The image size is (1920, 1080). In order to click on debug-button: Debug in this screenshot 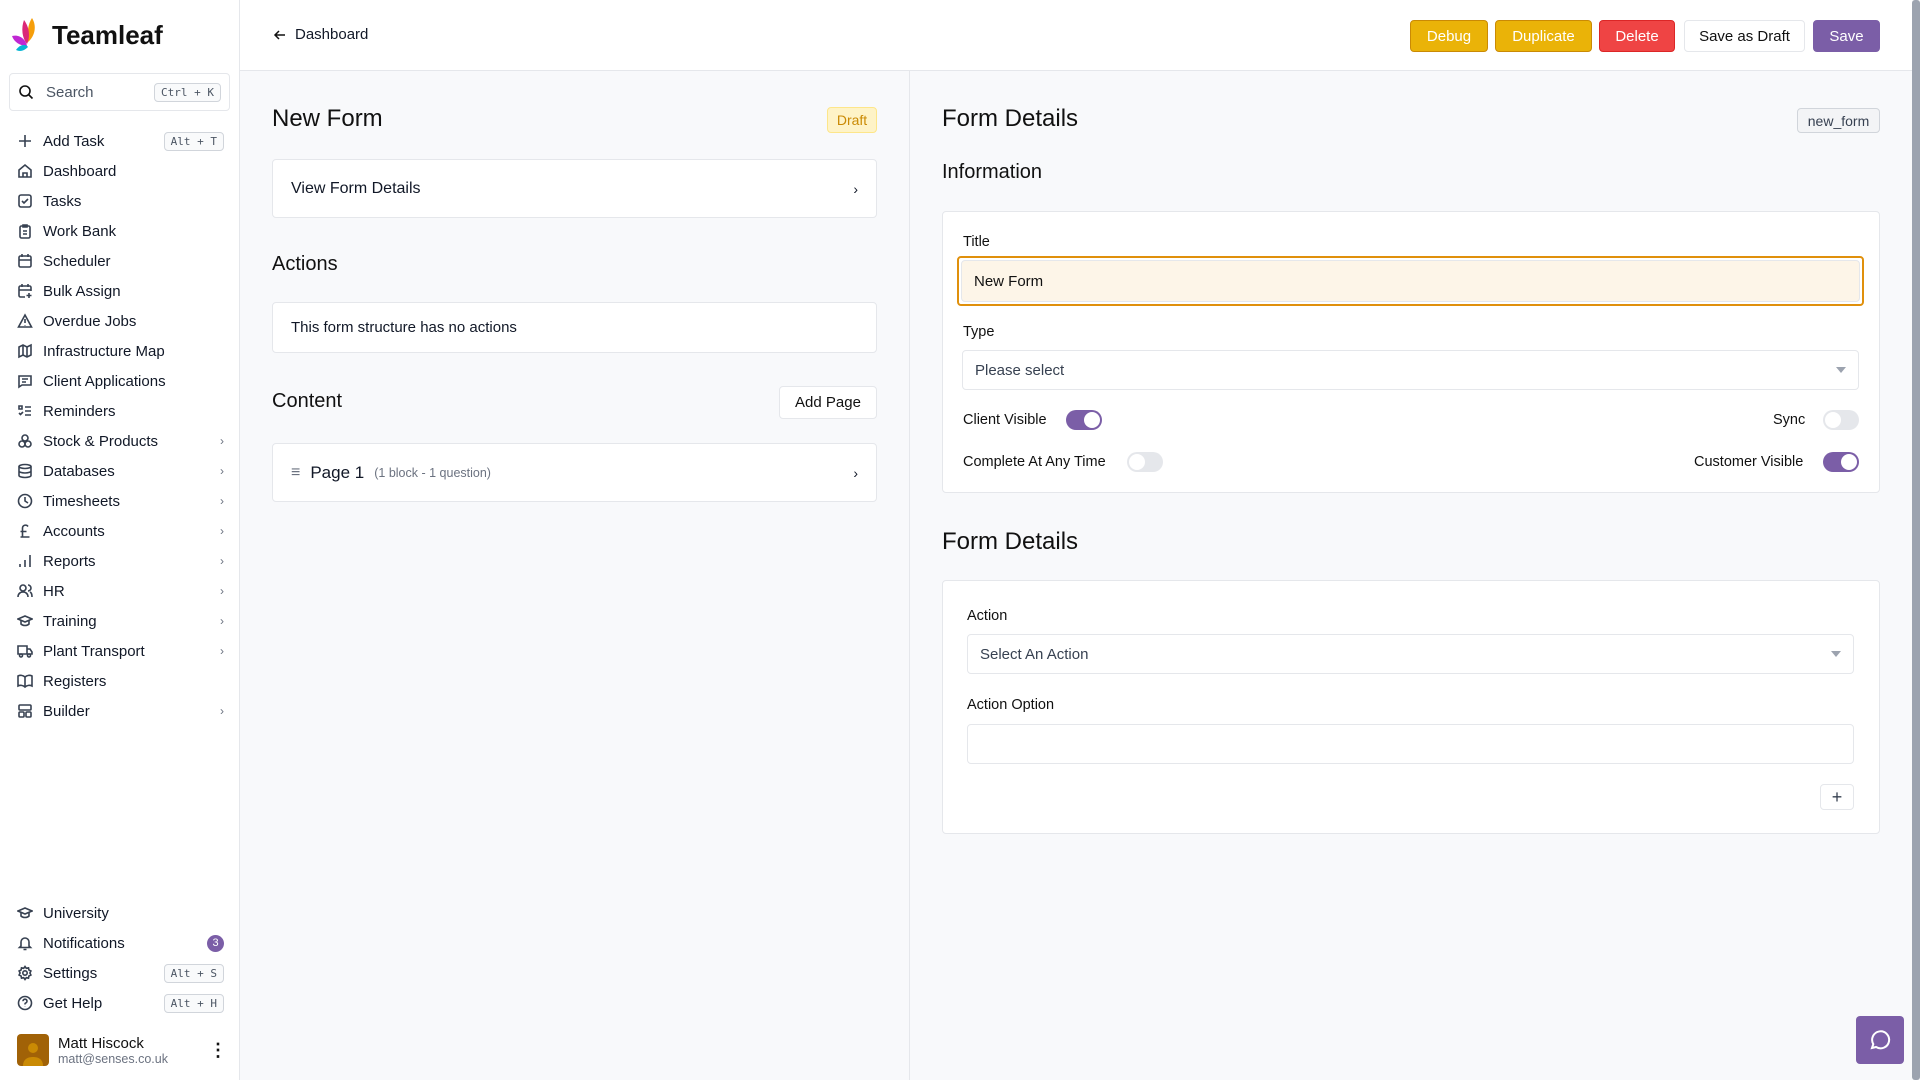, I will do `click(1449, 36)`.